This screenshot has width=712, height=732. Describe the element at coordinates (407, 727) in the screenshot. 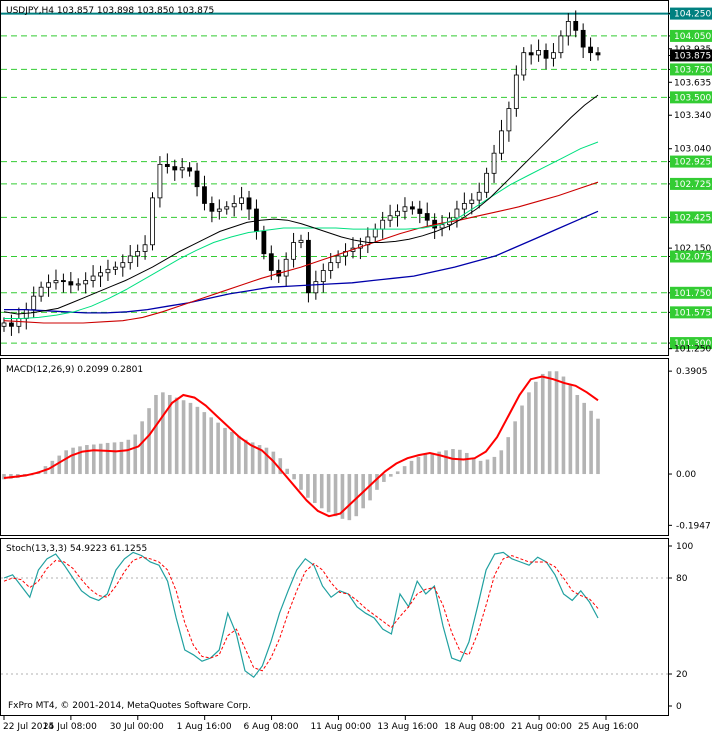

I see `time-tick-label: 13 Aug 16:00` at that location.